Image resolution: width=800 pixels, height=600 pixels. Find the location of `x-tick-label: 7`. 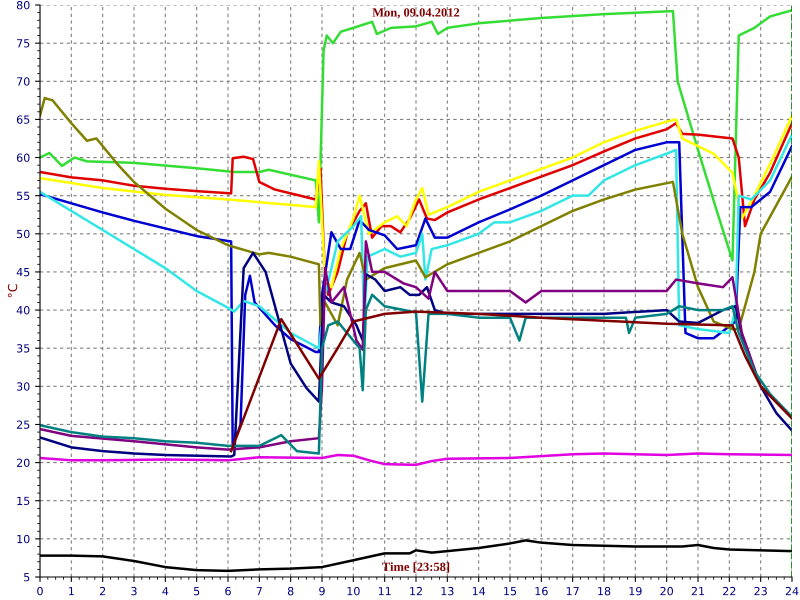

x-tick-label: 7 is located at coordinates (259, 591).